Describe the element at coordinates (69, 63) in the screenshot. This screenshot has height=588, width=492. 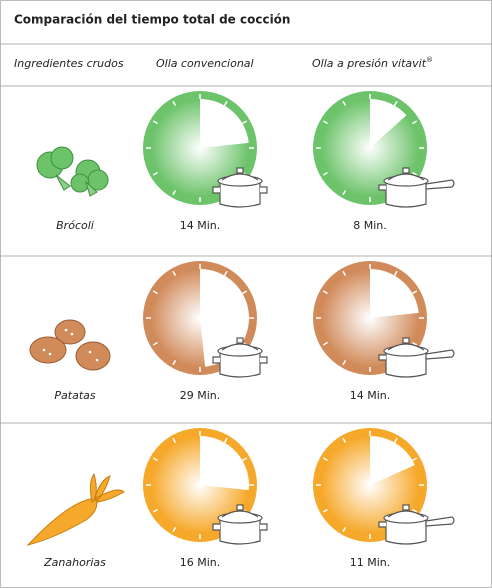
I see `column-header: Ingredientes crudos` at that location.